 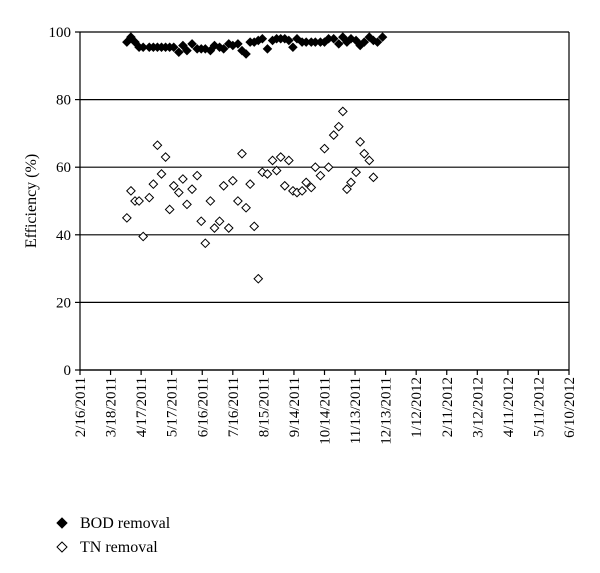 What do you see at coordinates (250, 195) in the screenshot?
I see `series-tn` at bounding box center [250, 195].